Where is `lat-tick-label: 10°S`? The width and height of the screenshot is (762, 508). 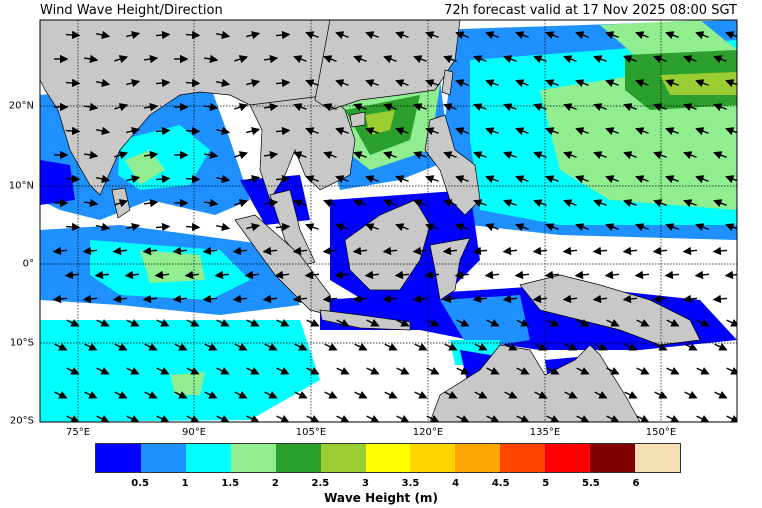
lat-tick-label: 10°S is located at coordinates (21, 343).